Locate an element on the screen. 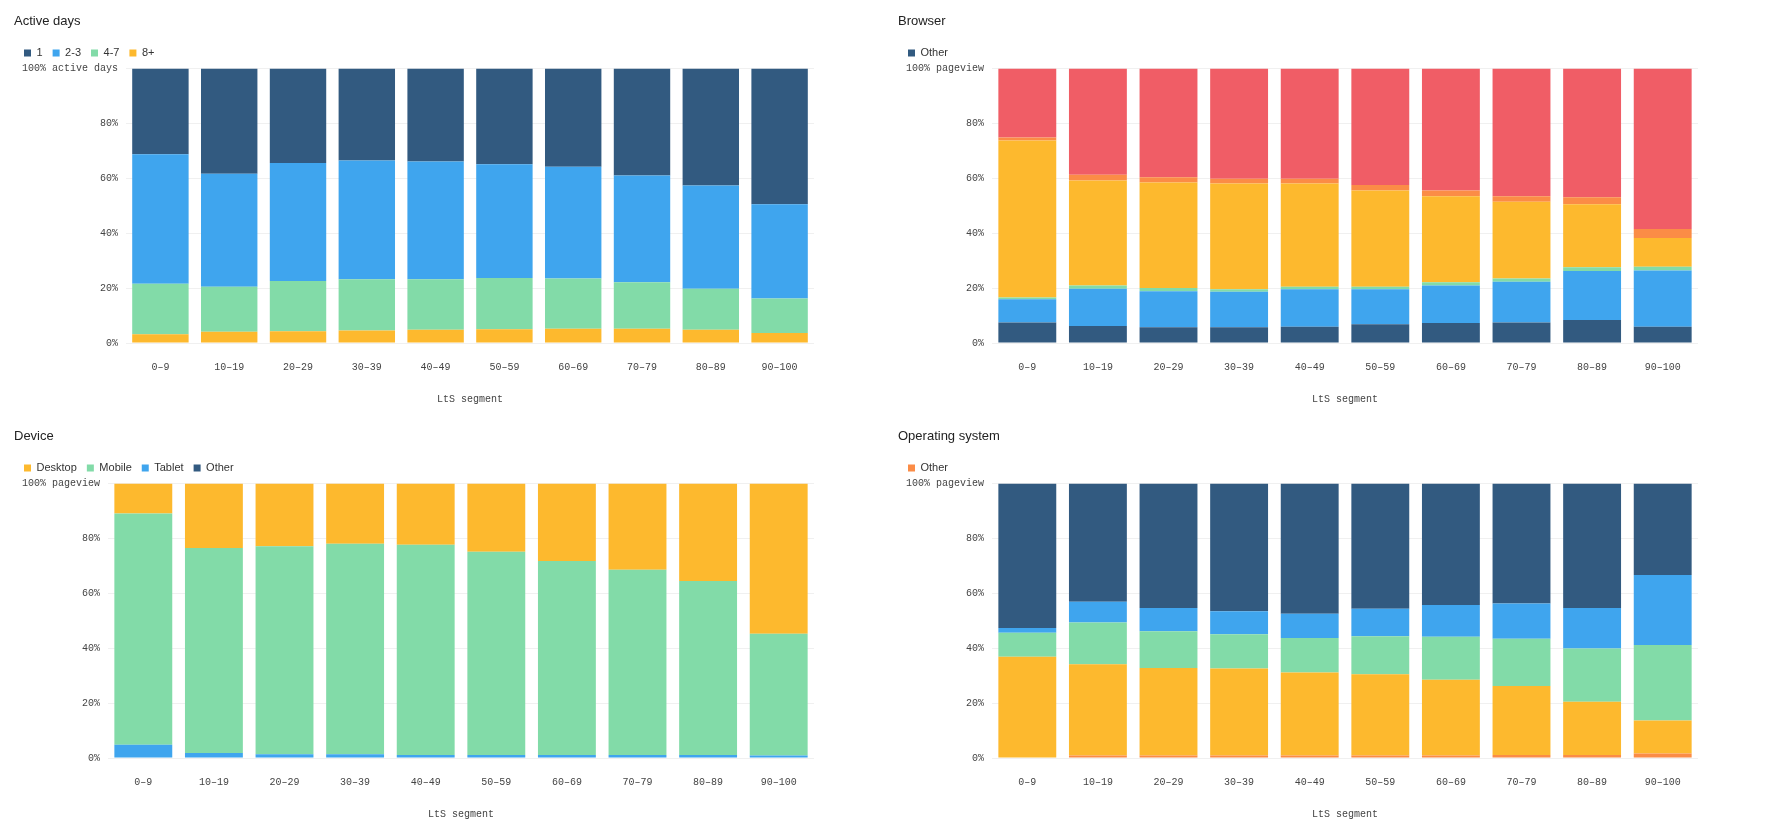 The height and width of the screenshot is (831, 1769). x-tick-label: 90–100 is located at coordinates (778, 782).